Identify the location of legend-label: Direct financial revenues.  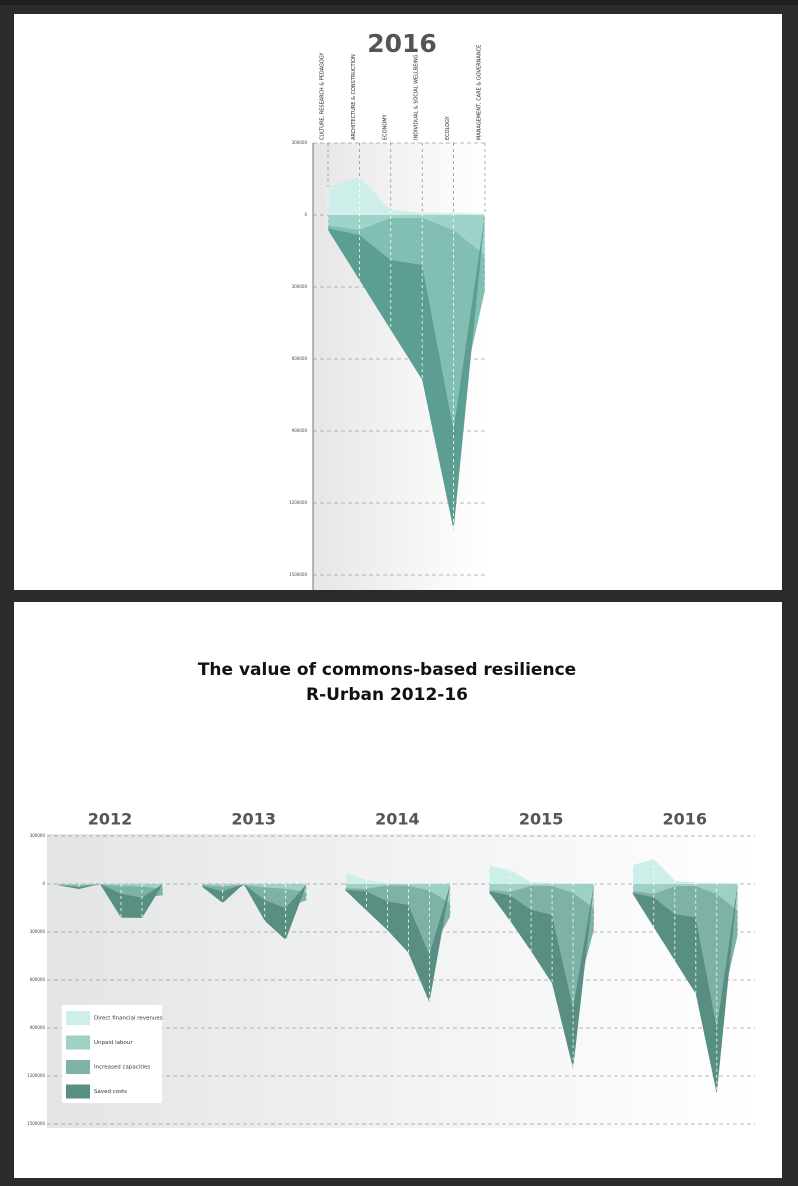
(128, 1019).